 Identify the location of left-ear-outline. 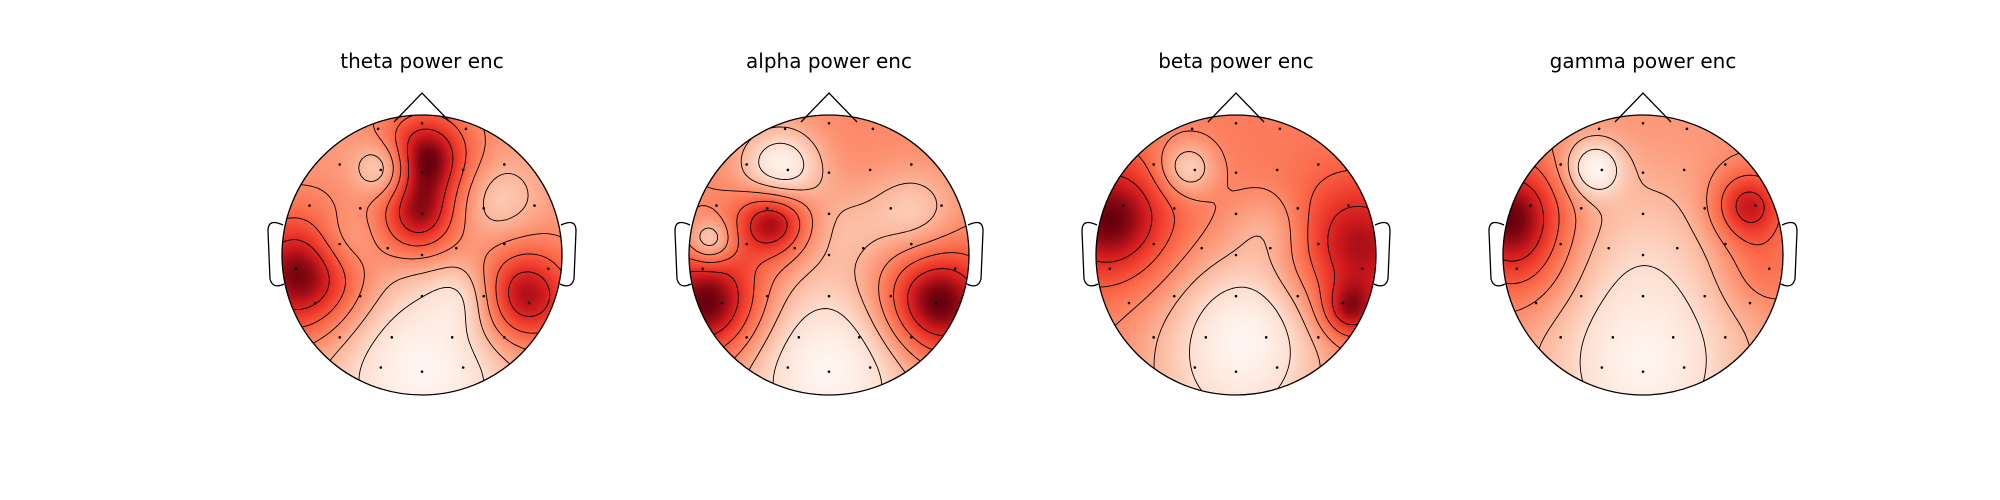
(276, 254).